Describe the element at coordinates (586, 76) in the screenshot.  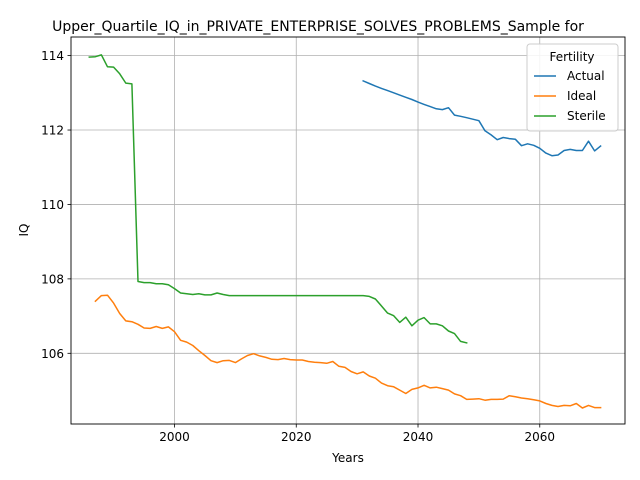
I see `legend-label-actual: Actual` at that location.